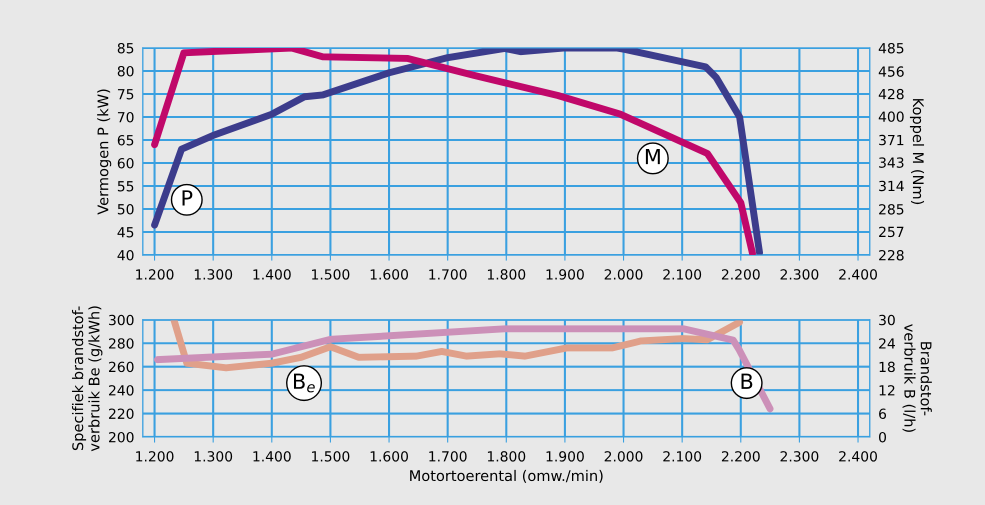 The image size is (985, 505). Describe the element at coordinates (126, 94) in the screenshot. I see `y-tick-label: 75` at that location.